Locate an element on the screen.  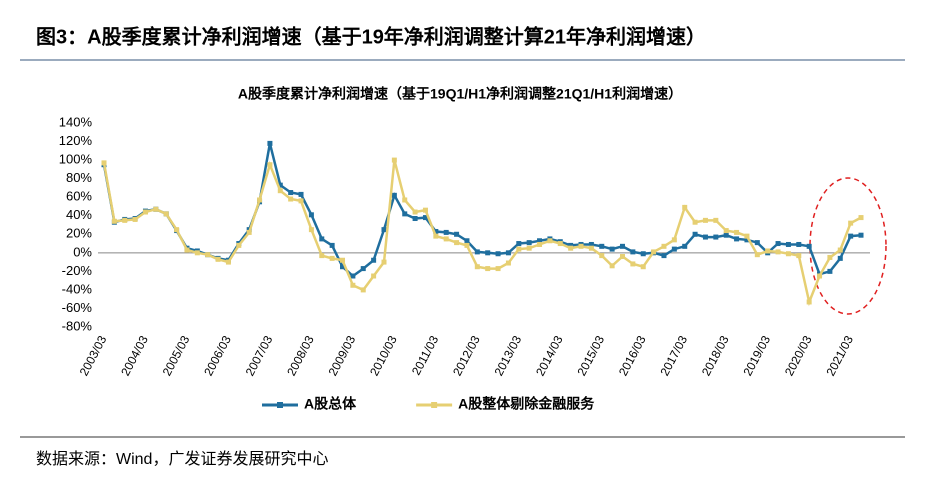
x-tick-label: 2008/03 is located at coordinates (300, 355).